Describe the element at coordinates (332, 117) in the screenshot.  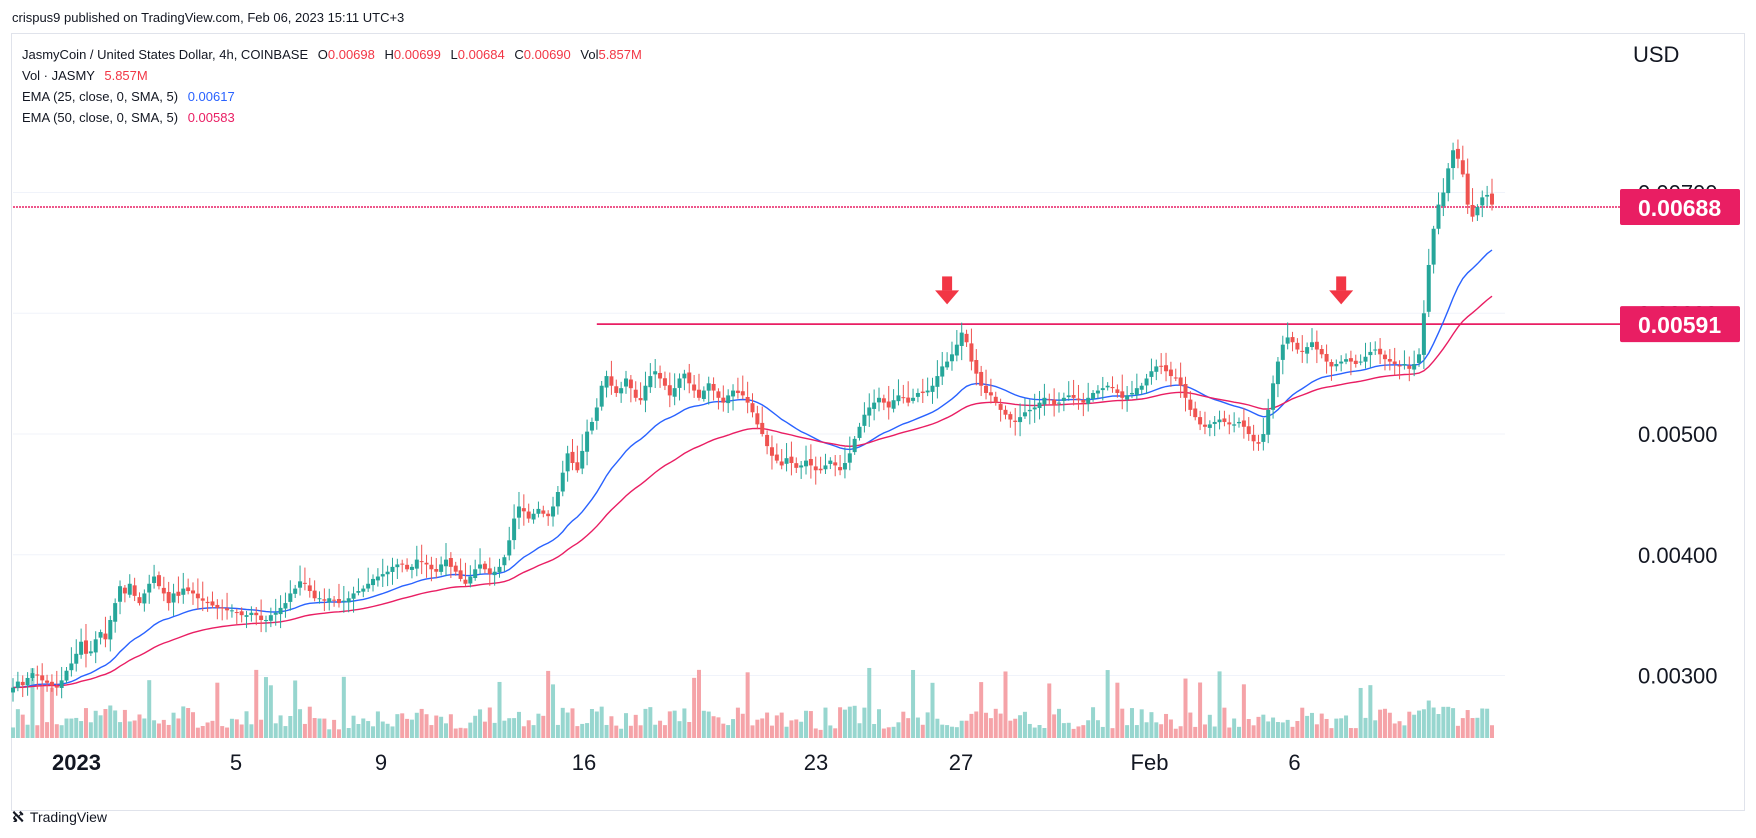
I see `legend-ema50-row: EMA (50, close, 0, SMA, 5) 0.00583` at that location.